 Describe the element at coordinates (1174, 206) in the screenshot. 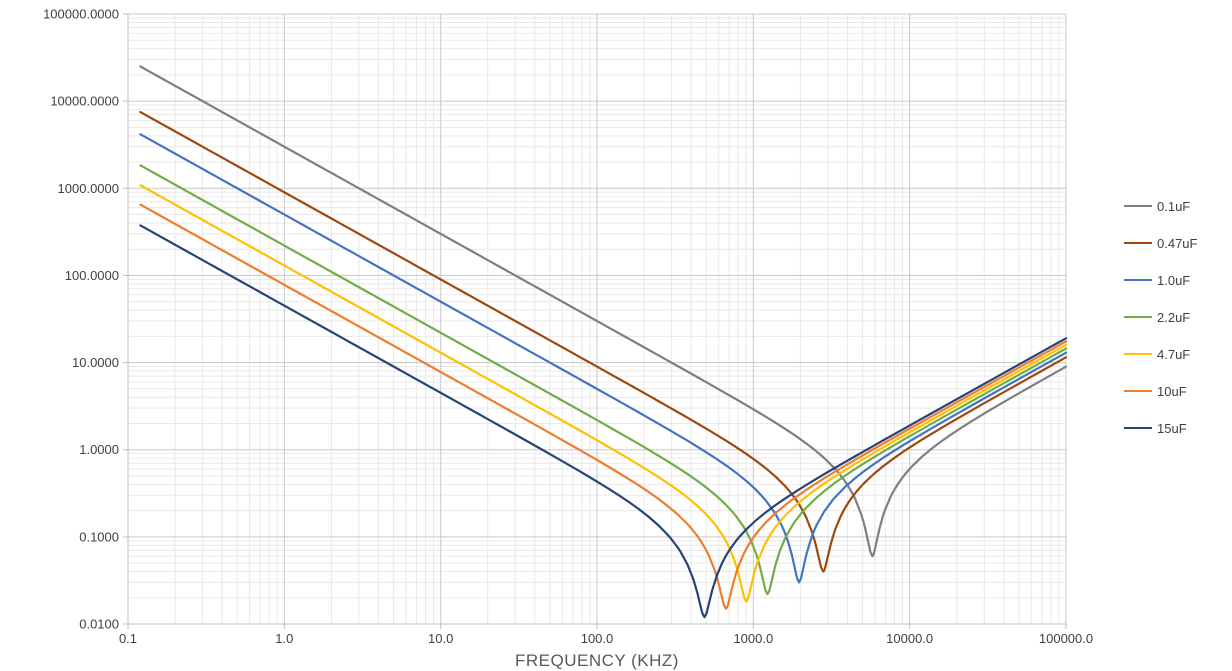

I see `legend-label: 0.1uF` at that location.